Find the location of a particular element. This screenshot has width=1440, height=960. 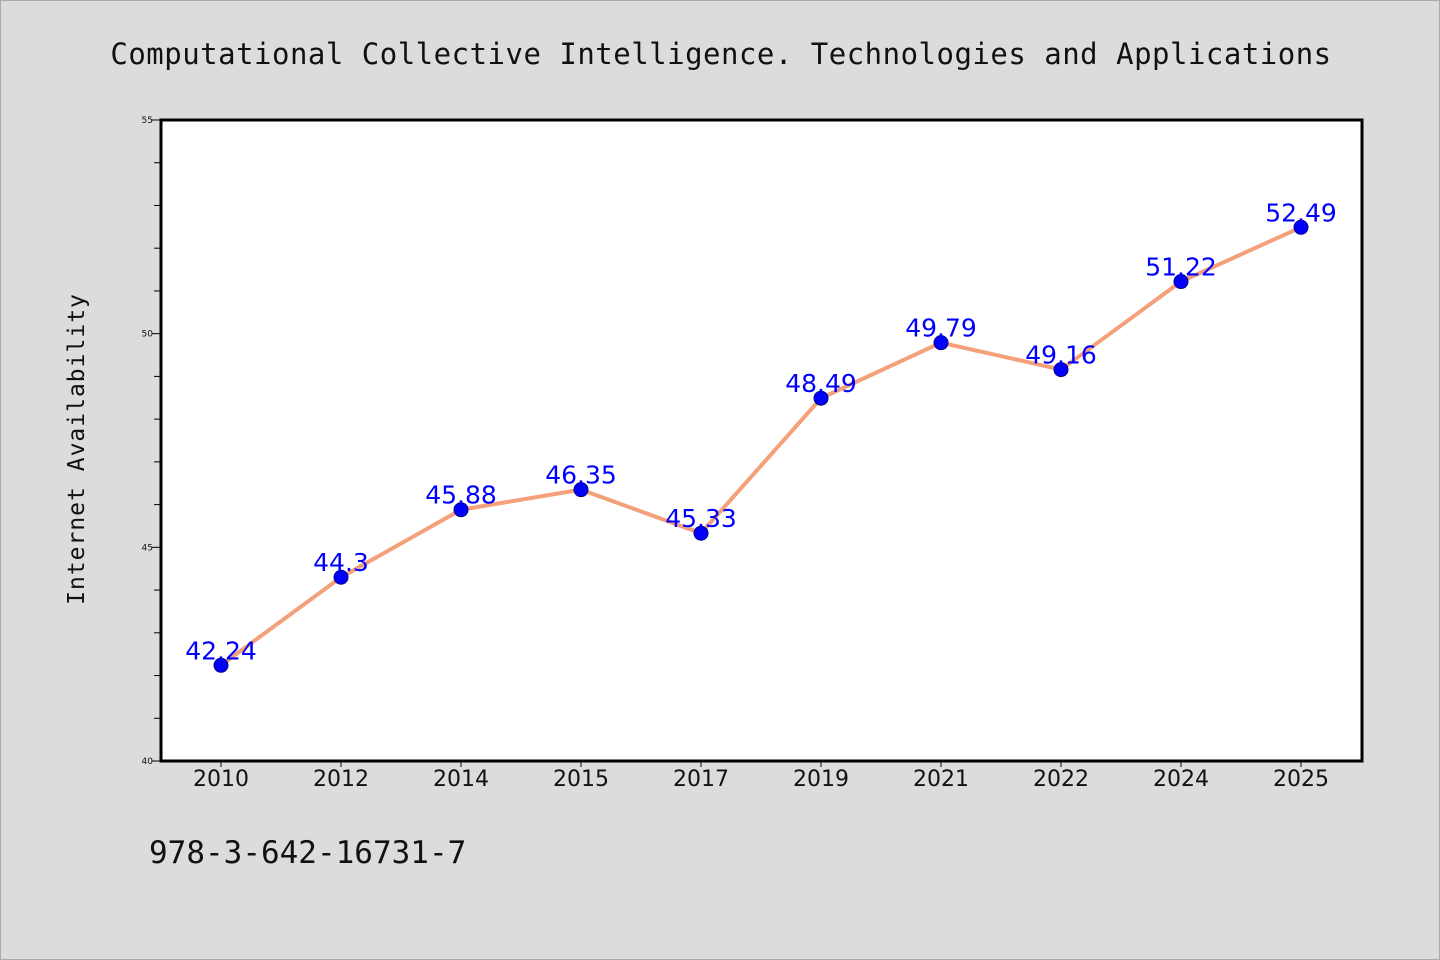

y-tick-label: 45 is located at coordinates (147, 548).